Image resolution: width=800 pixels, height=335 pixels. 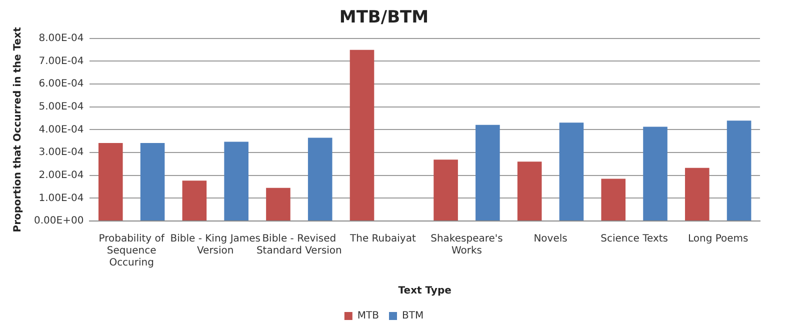 What do you see at coordinates (61, 84) in the screenshot?
I see `y-tick-label: 6.00E-04` at bounding box center [61, 84].